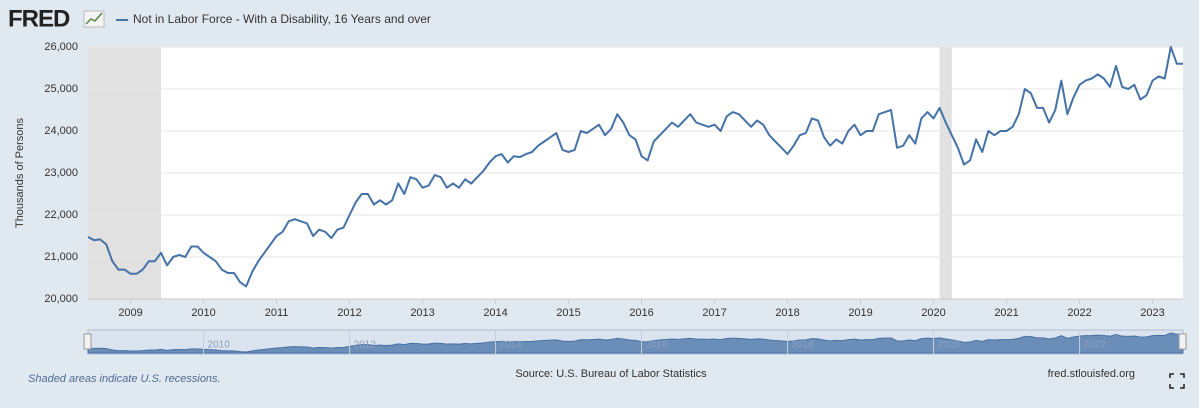  What do you see at coordinates (349, 313) in the screenshot?
I see `x-tick-label: 2012` at bounding box center [349, 313].